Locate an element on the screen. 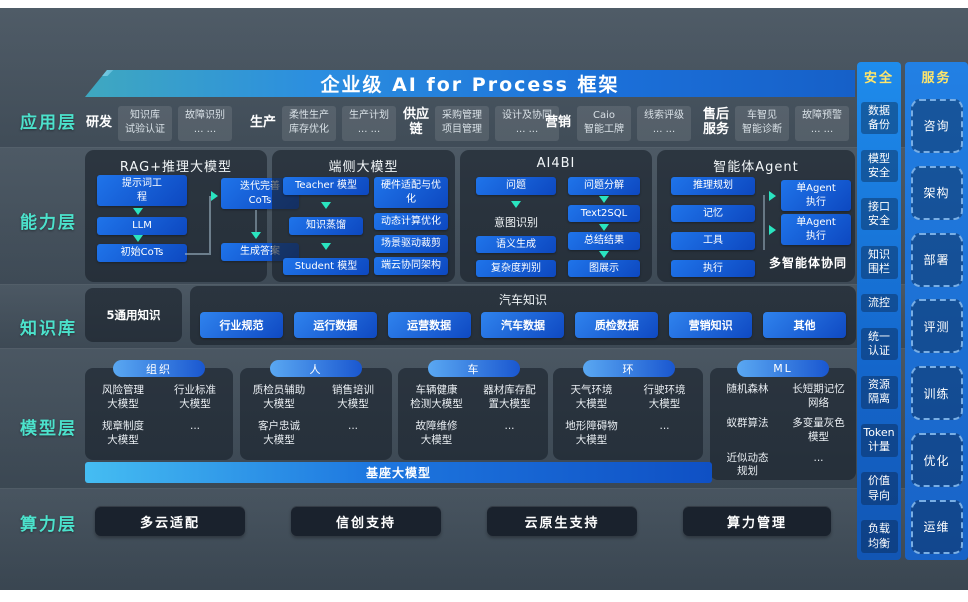 Image resolution: width=968 pixels, height=602 pixels. framework-banner: 企业级 AI for Process 框架 is located at coordinates (470, 83).